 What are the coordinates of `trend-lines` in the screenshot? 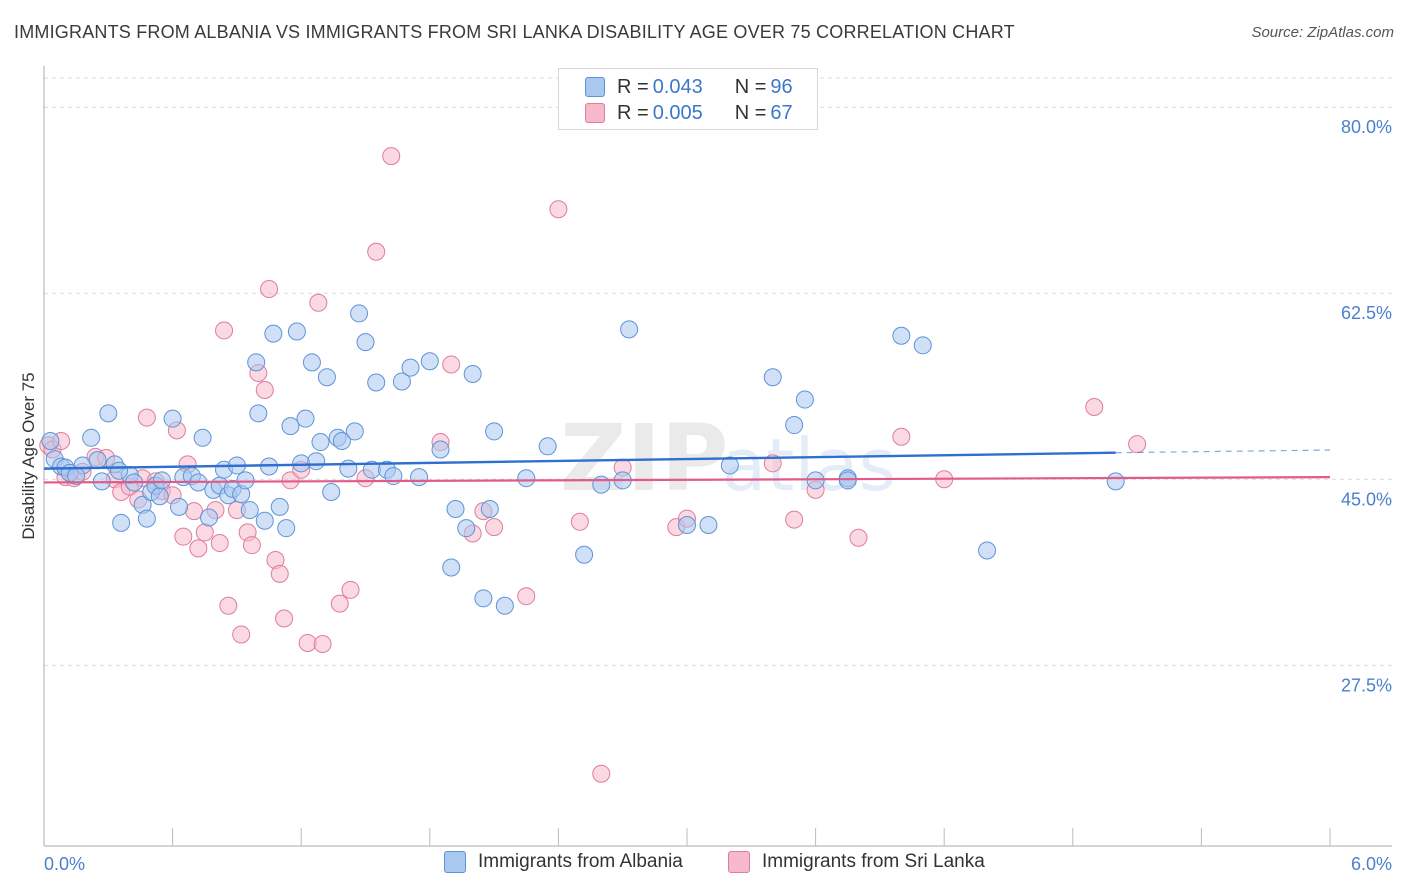 It's located at (687, 466).